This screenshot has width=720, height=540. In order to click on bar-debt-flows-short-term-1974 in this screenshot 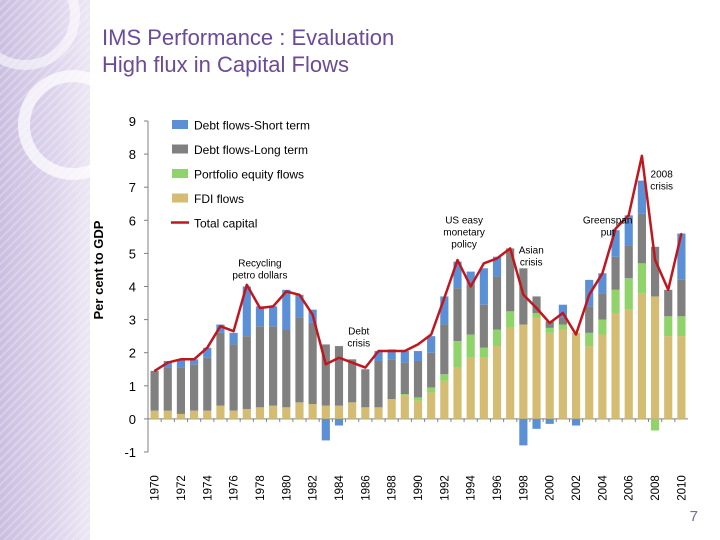, I will do `click(207, 352)`.